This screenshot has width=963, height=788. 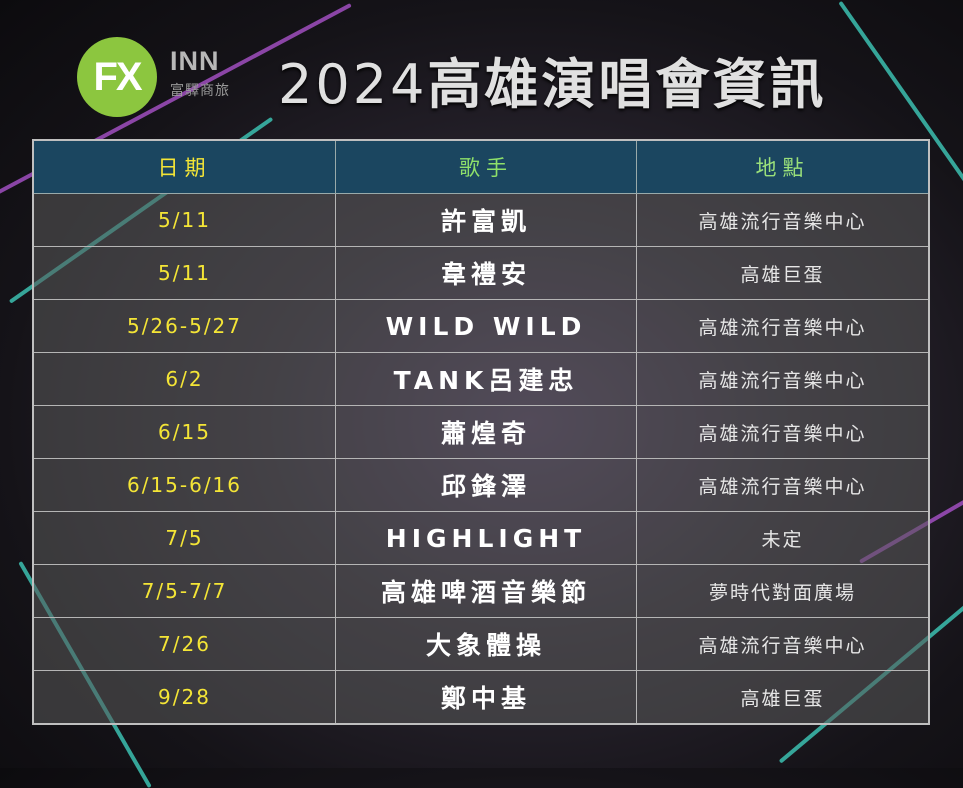 I want to click on date-cell: 7/5, so click(x=184, y=538).